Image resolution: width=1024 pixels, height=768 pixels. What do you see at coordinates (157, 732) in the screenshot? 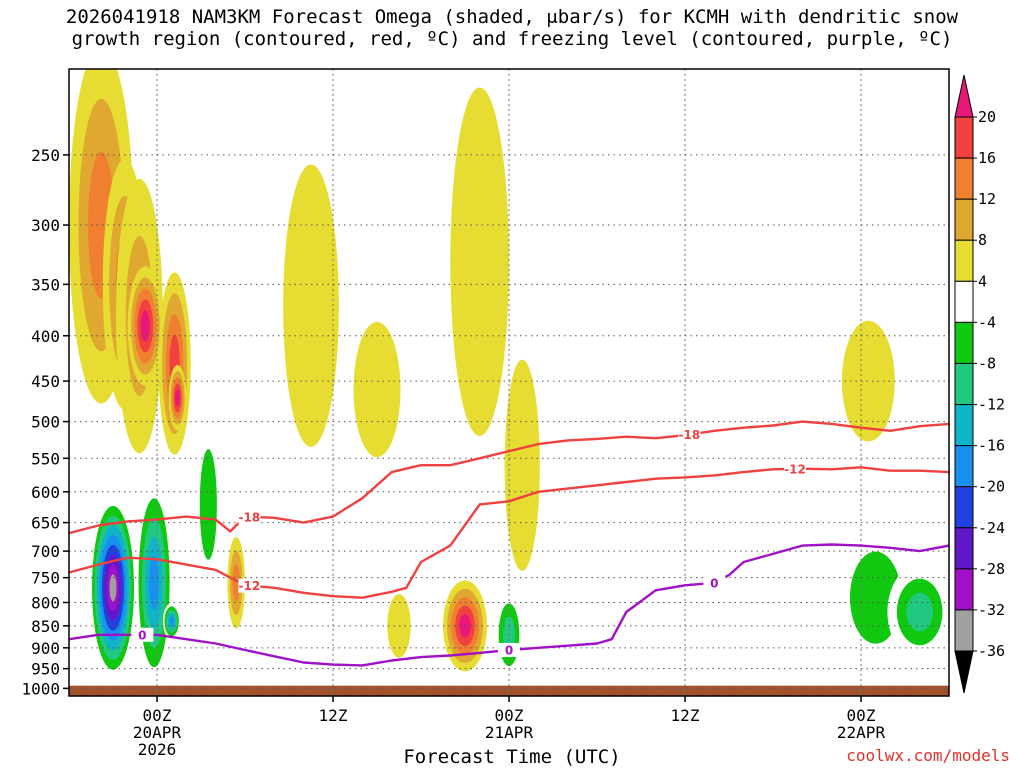
I see `x-tick-label-6-1: 20APR` at bounding box center [157, 732].